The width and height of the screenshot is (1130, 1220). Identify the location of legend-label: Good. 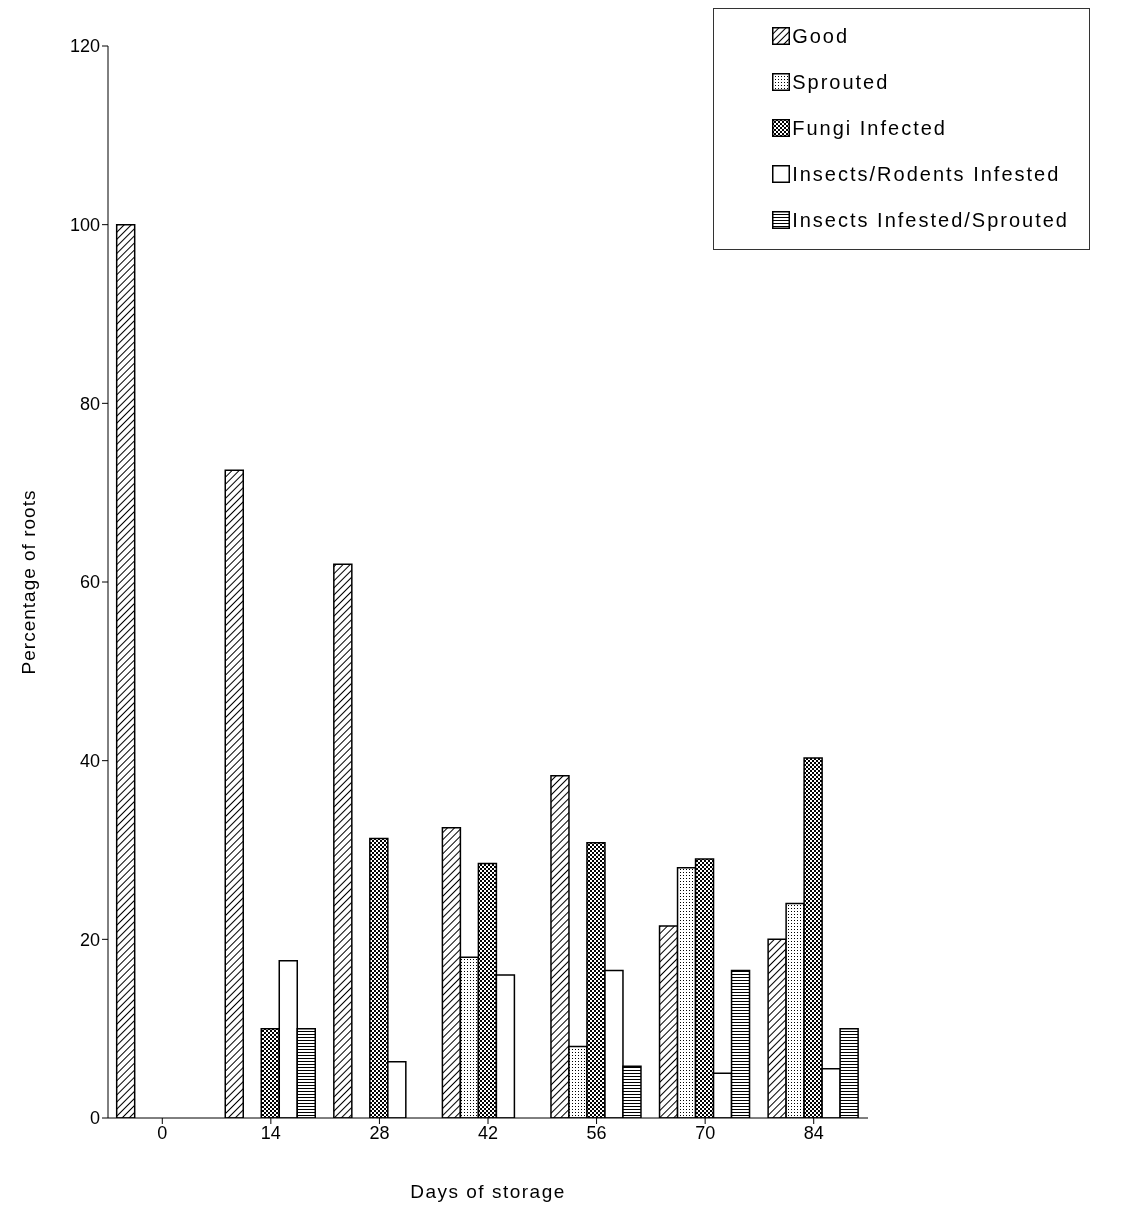
(821, 36).